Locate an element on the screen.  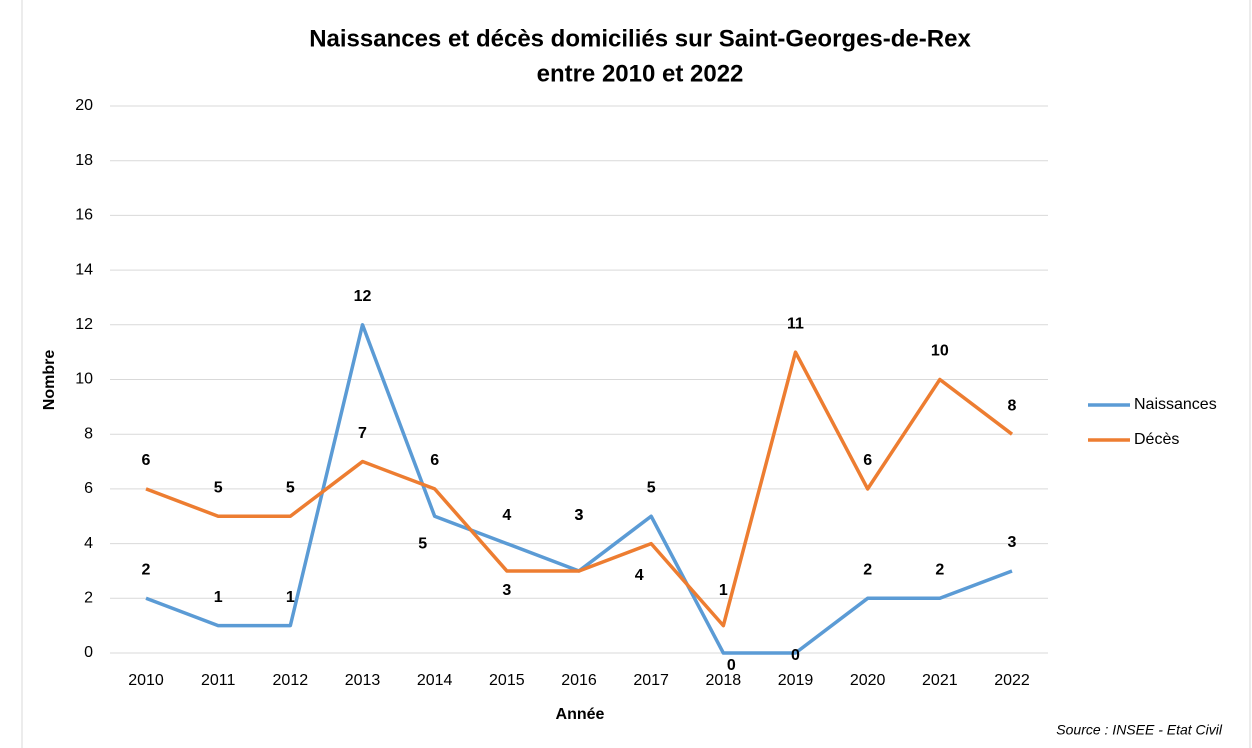
x-tick-label: 2010 is located at coordinates (146, 680).